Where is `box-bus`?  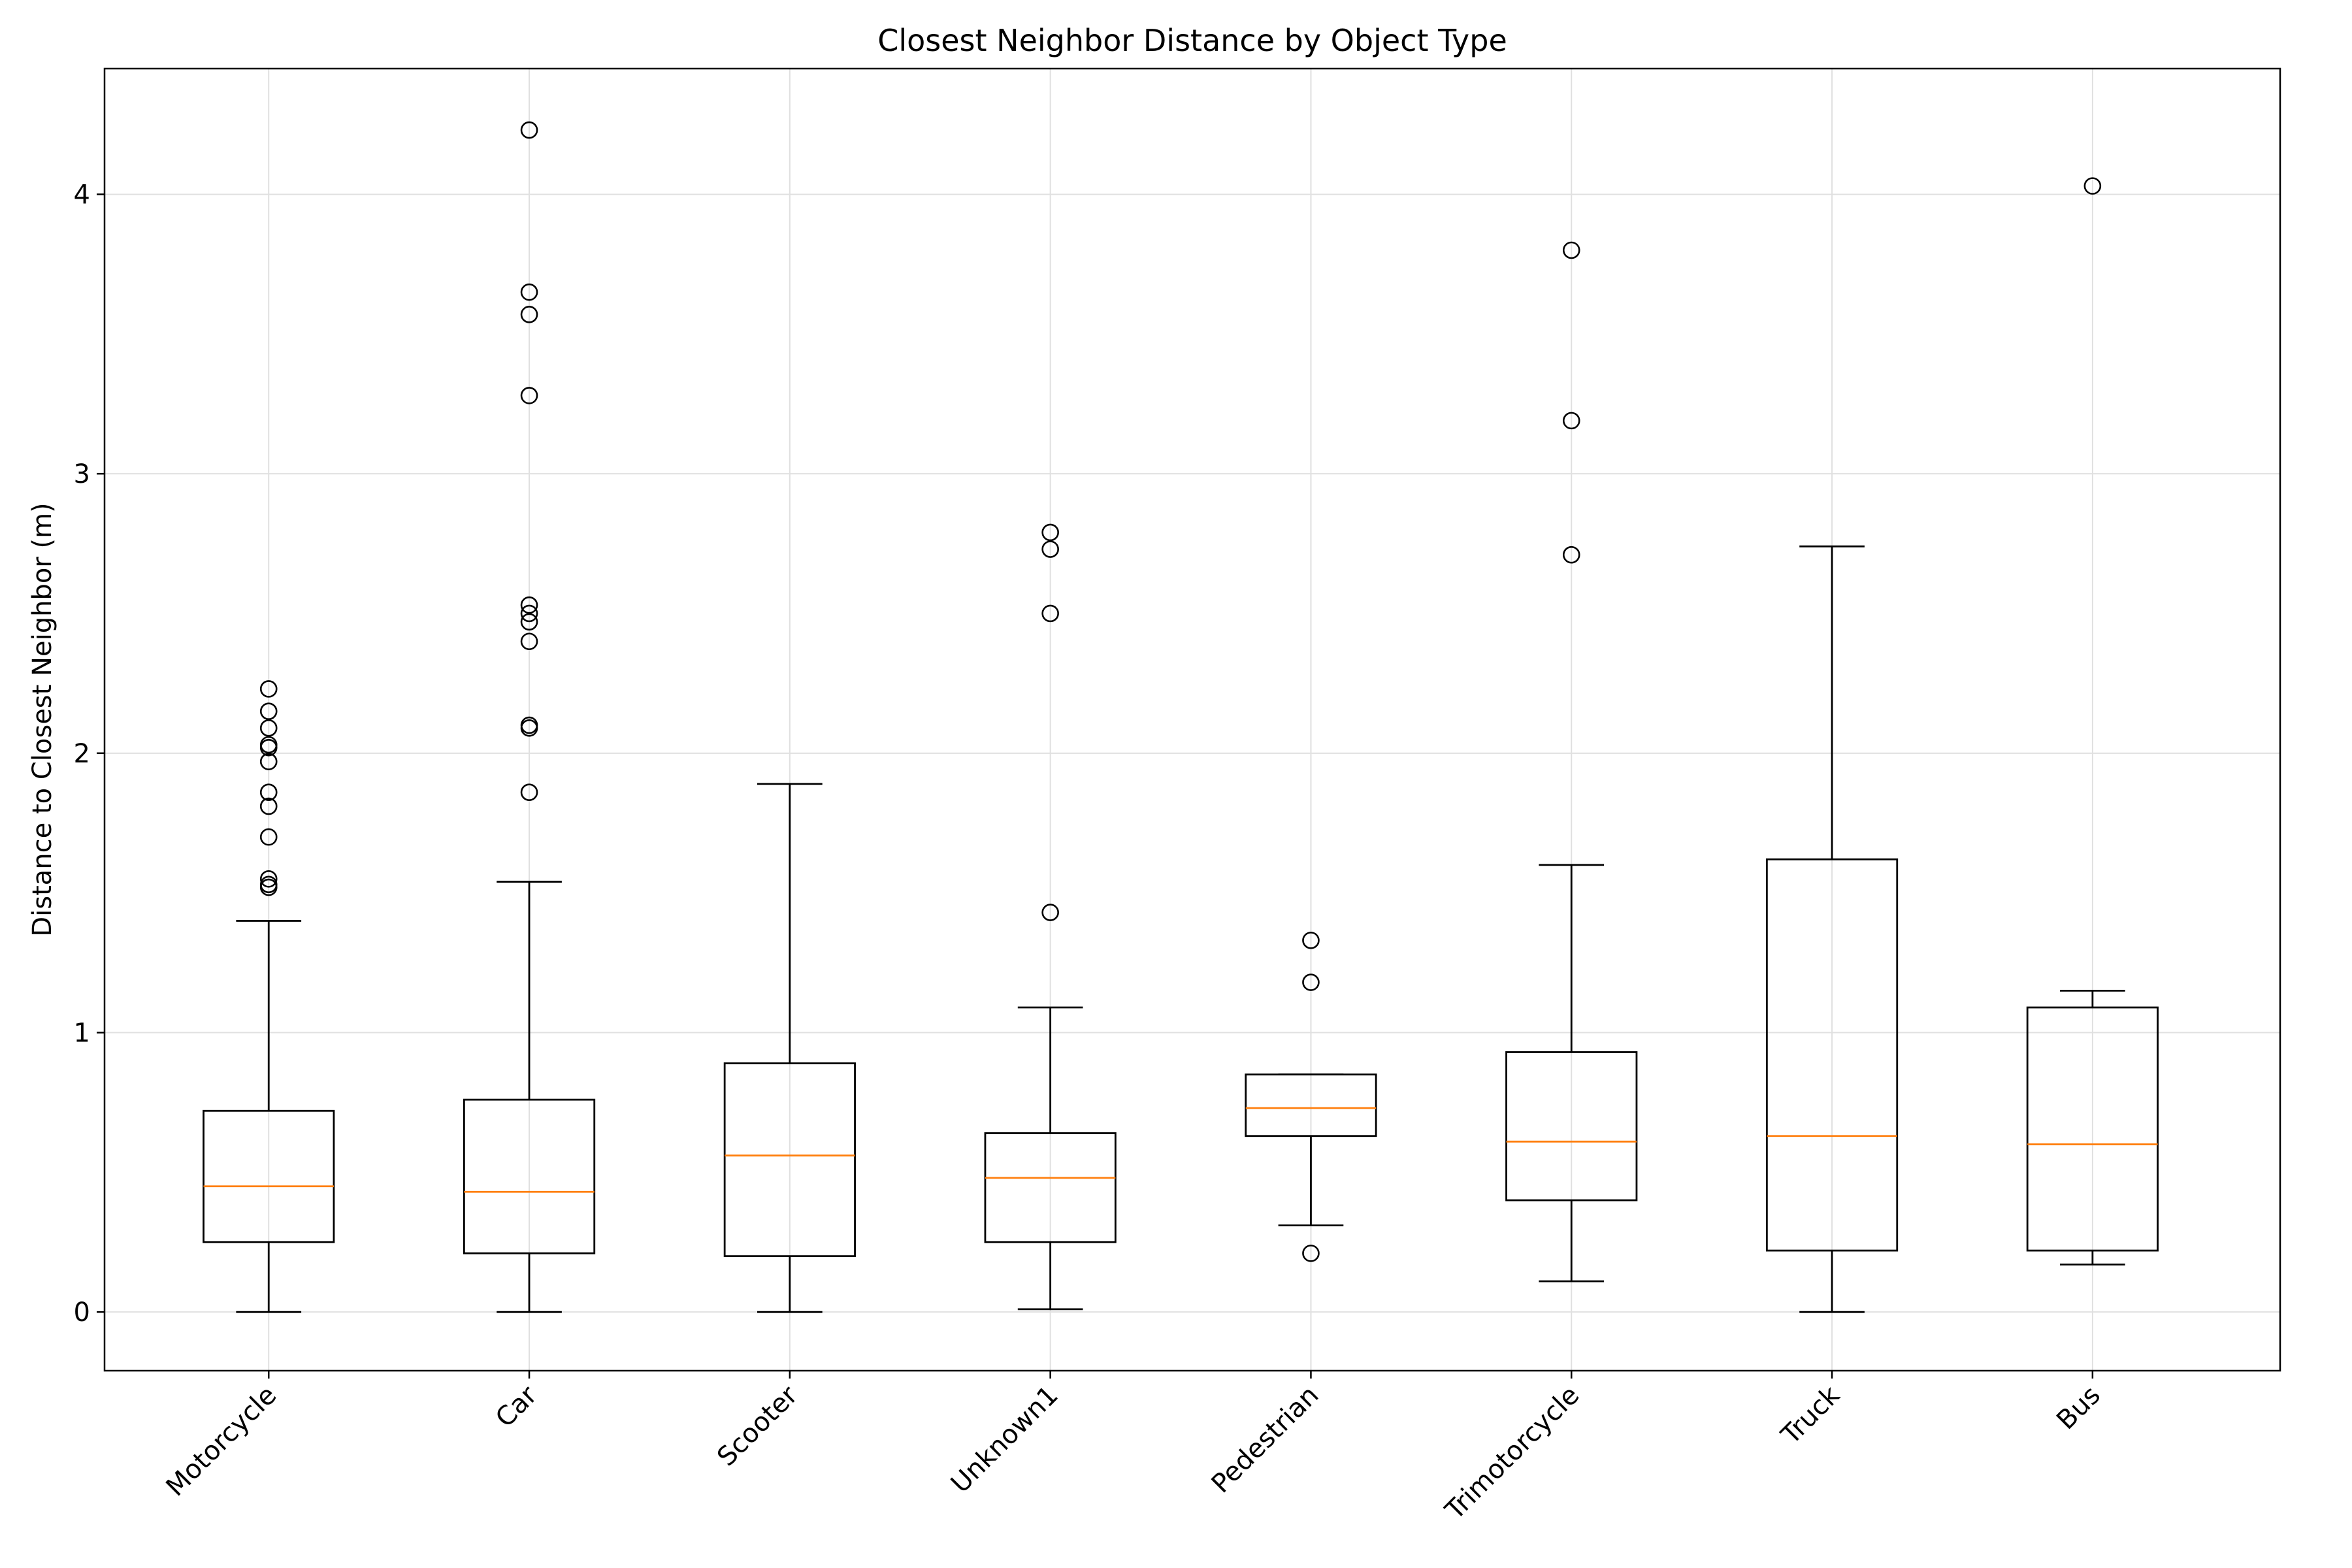 box-bus is located at coordinates (2092, 721).